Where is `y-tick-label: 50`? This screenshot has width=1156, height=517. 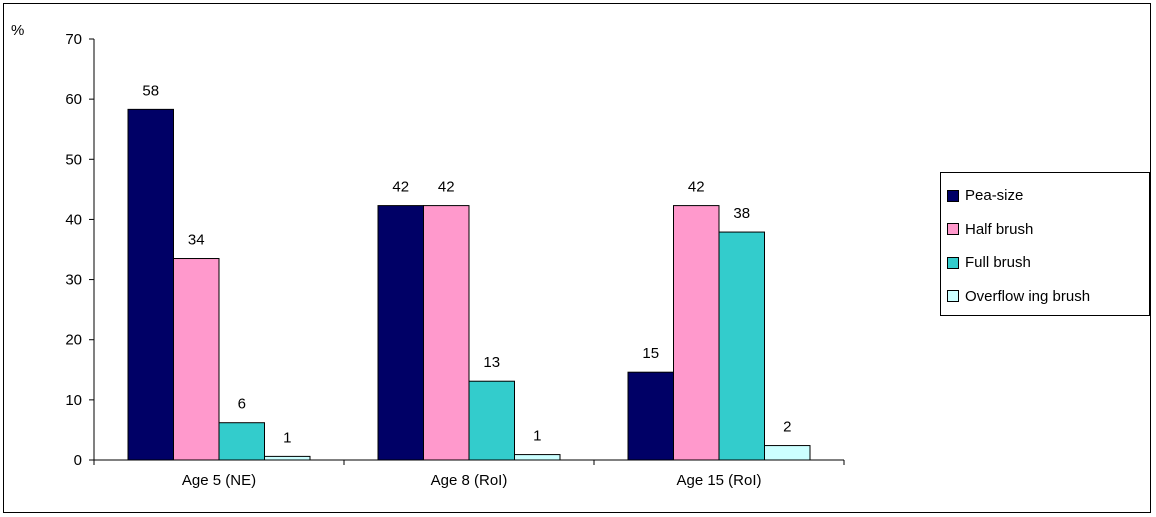 y-tick-label: 50 is located at coordinates (73, 159).